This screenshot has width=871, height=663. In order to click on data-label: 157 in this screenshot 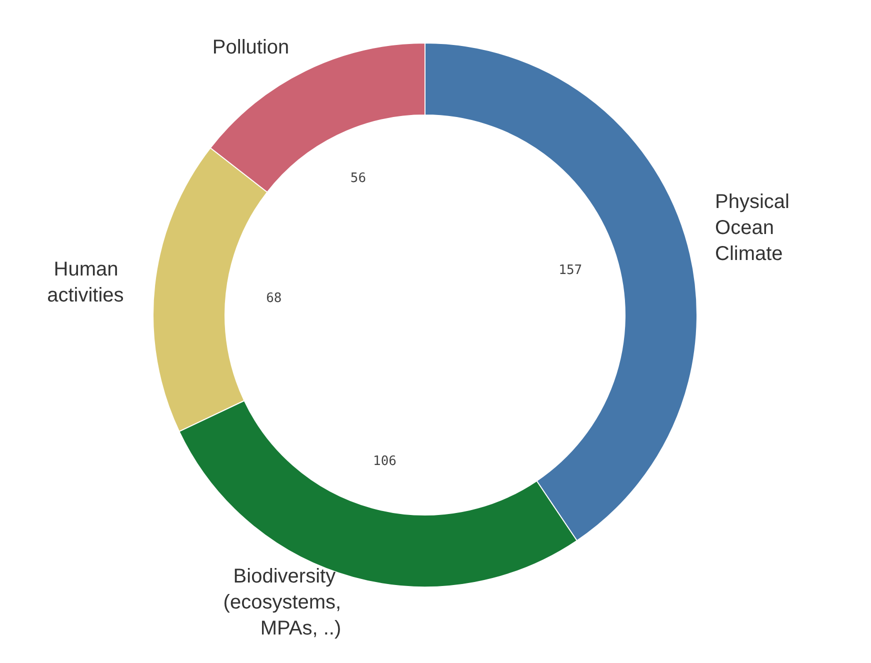, I will do `click(570, 270)`.